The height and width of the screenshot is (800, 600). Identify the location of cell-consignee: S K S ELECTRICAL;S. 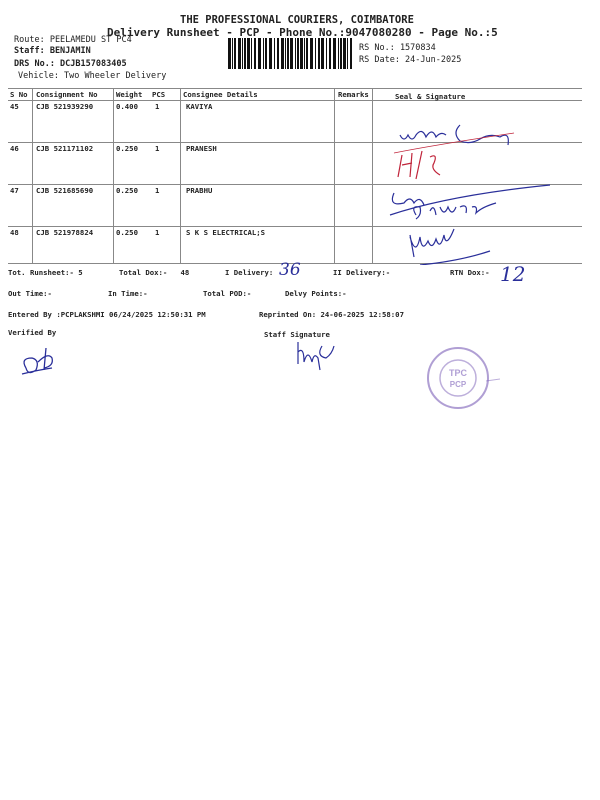
(226, 232).